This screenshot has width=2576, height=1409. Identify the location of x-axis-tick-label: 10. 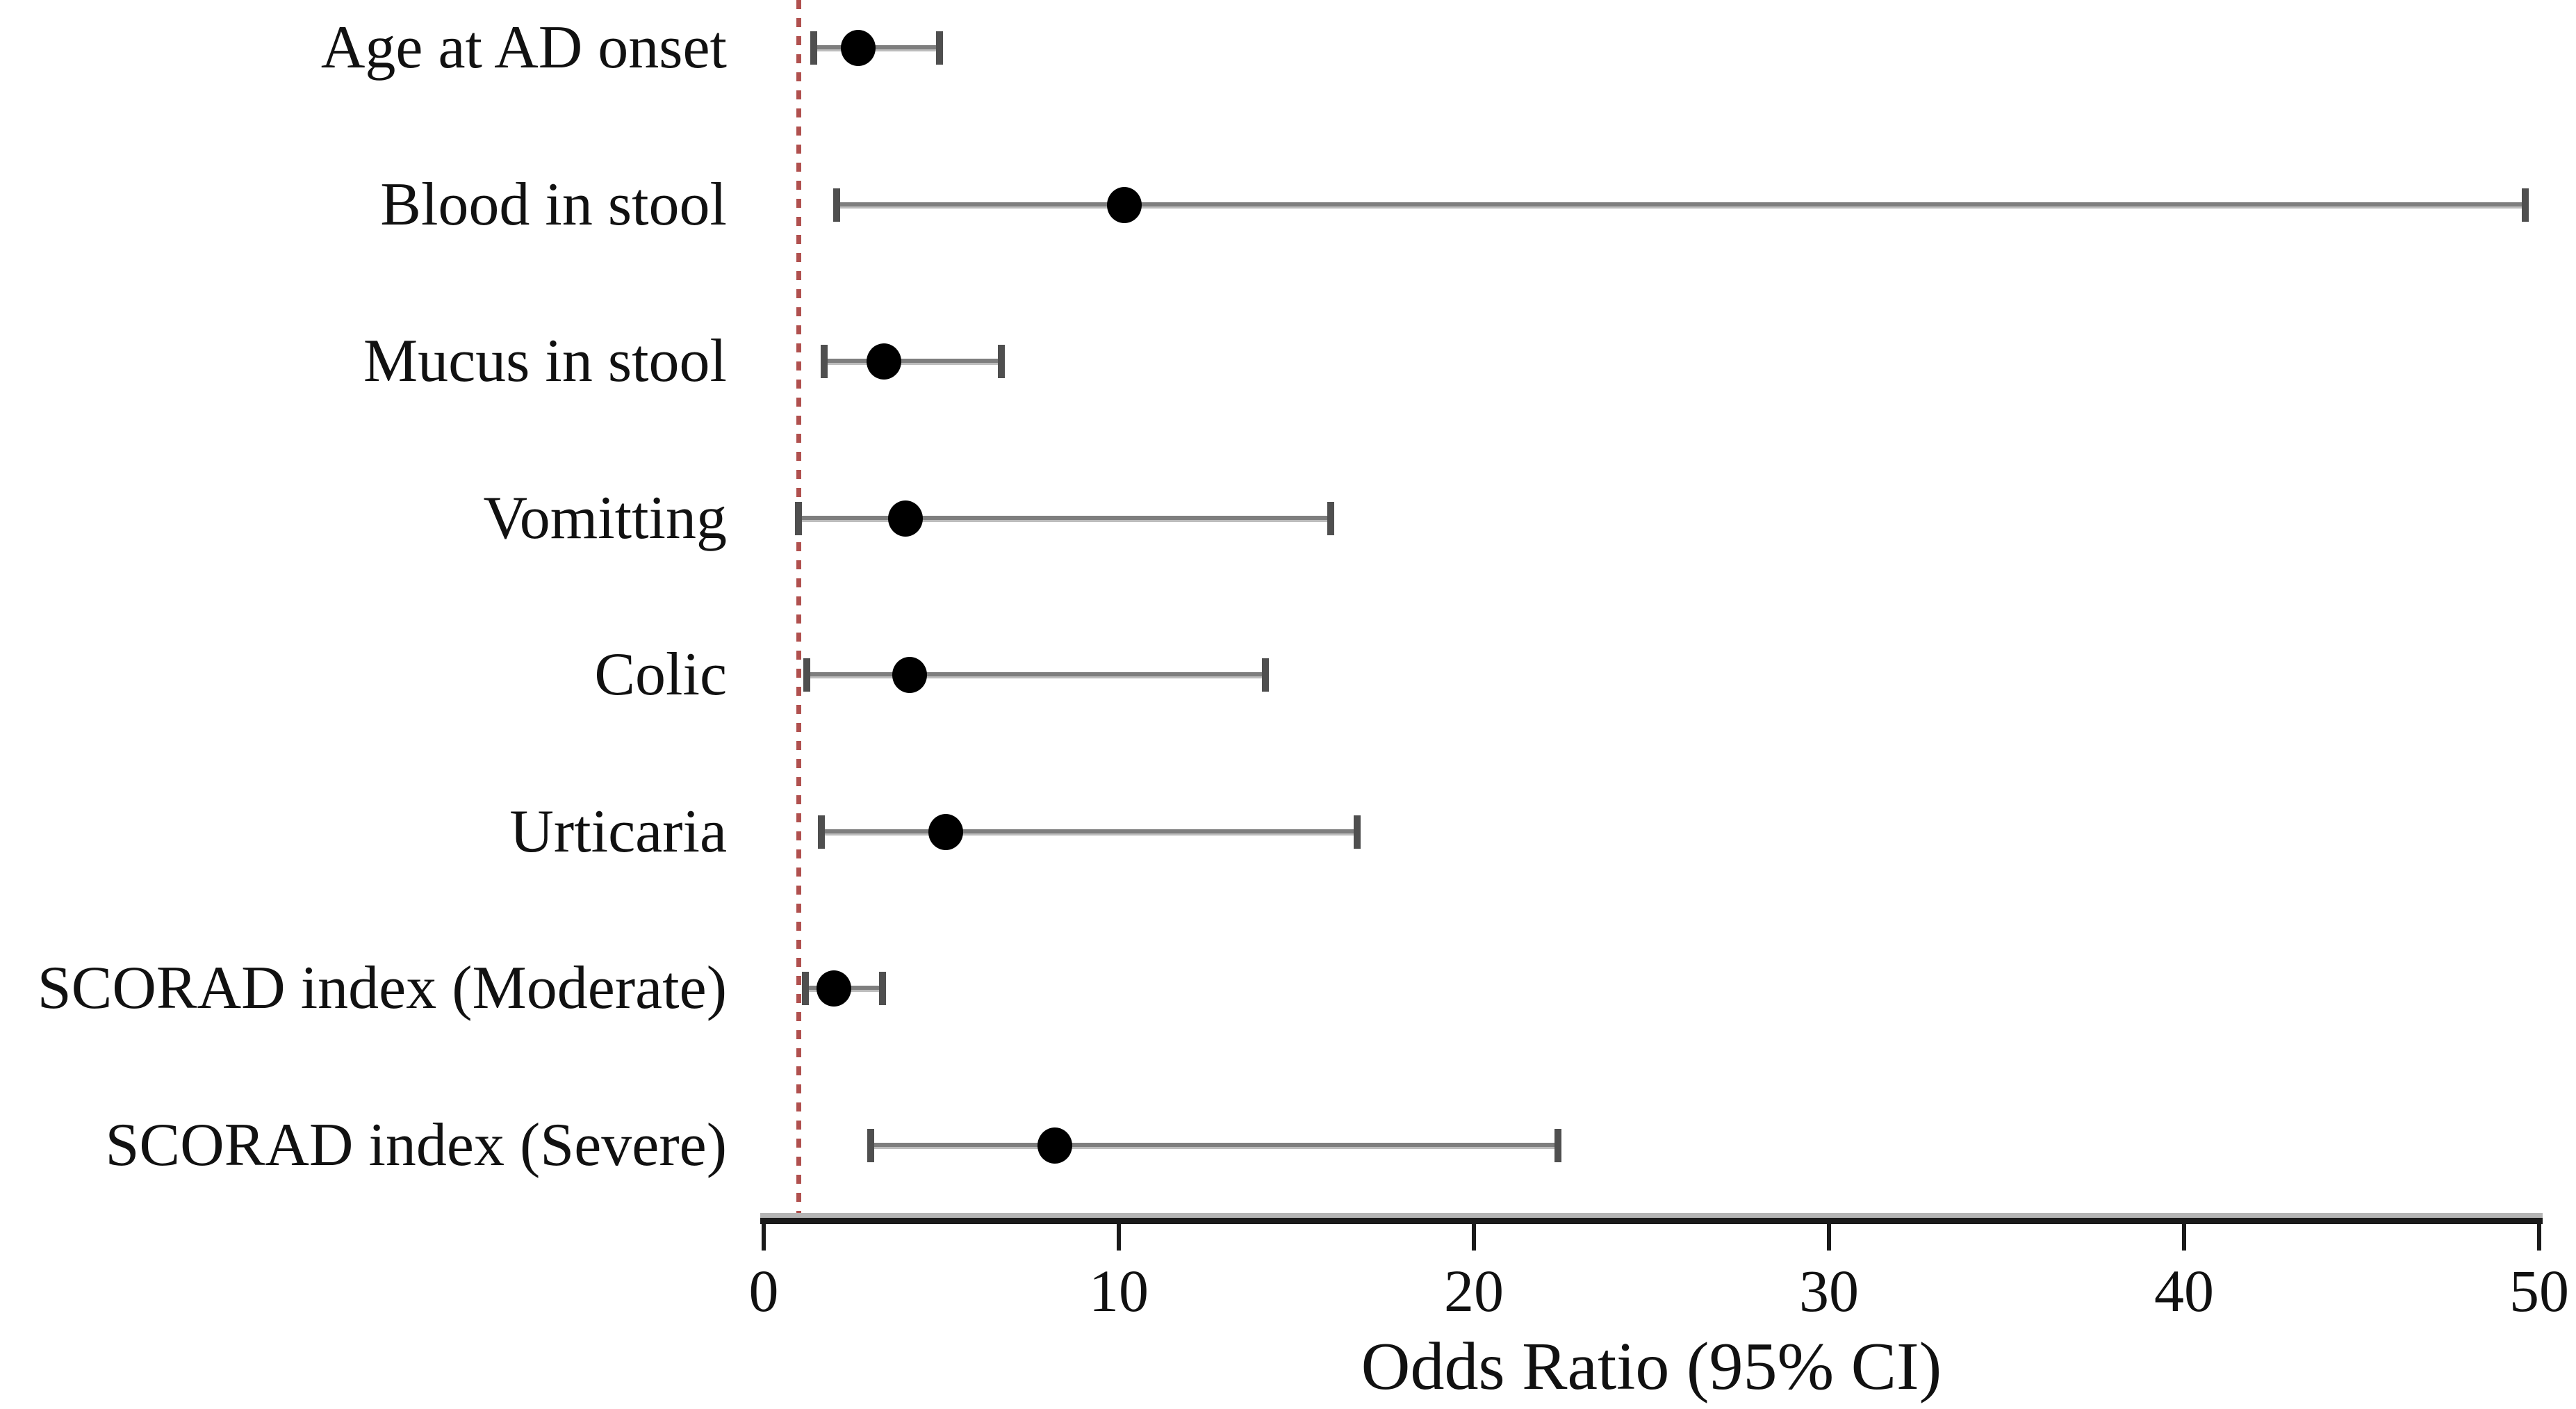
(1119, 1290).